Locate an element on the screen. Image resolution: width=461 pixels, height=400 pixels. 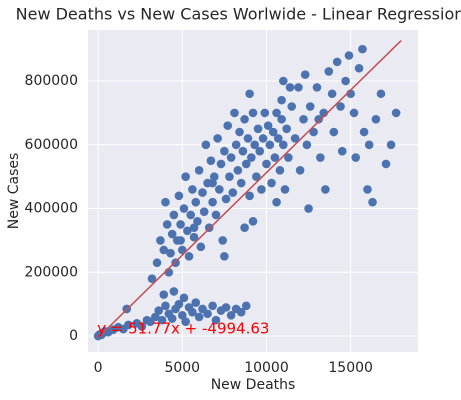
x-tick-label: 15000 is located at coordinates (350, 368).